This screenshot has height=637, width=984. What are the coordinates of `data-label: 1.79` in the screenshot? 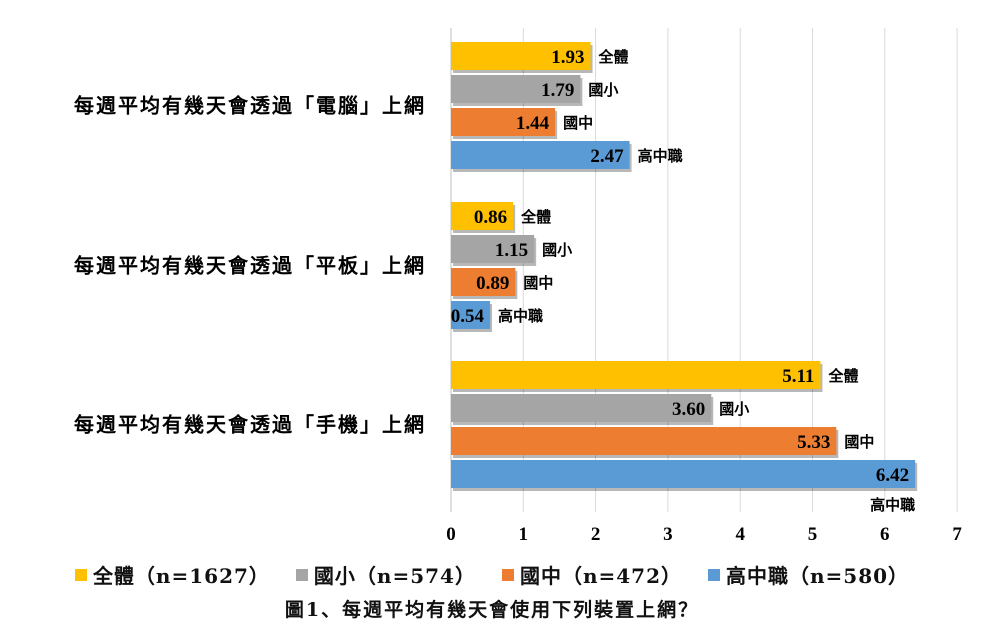 It's located at (557, 90).